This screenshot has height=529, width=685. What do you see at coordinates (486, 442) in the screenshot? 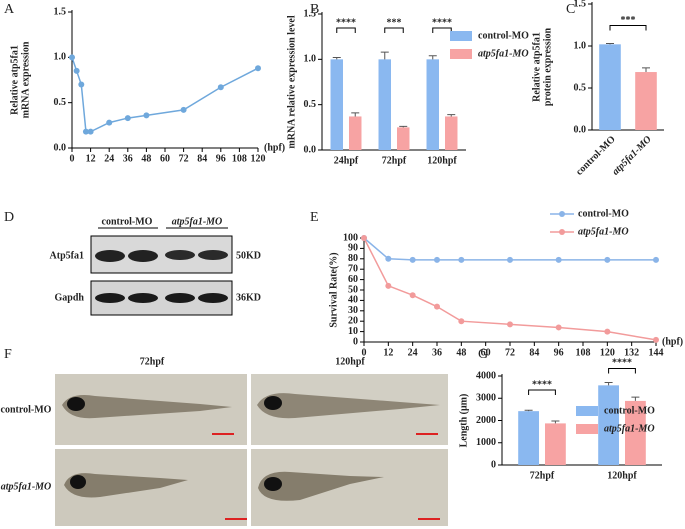
I see `y-tick-label: 1000` at bounding box center [486, 442].